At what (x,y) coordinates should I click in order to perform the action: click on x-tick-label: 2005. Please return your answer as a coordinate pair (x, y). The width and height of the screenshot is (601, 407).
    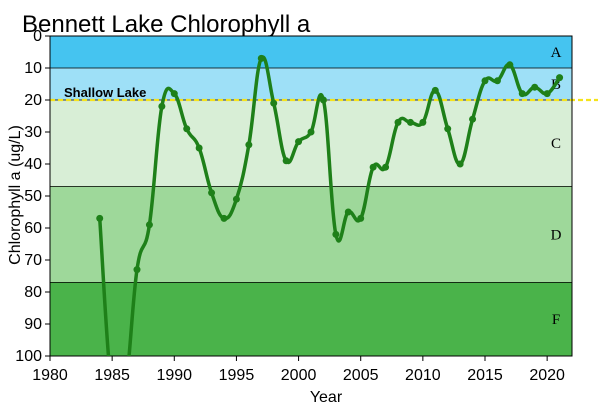
    Looking at the image, I should click on (361, 375).